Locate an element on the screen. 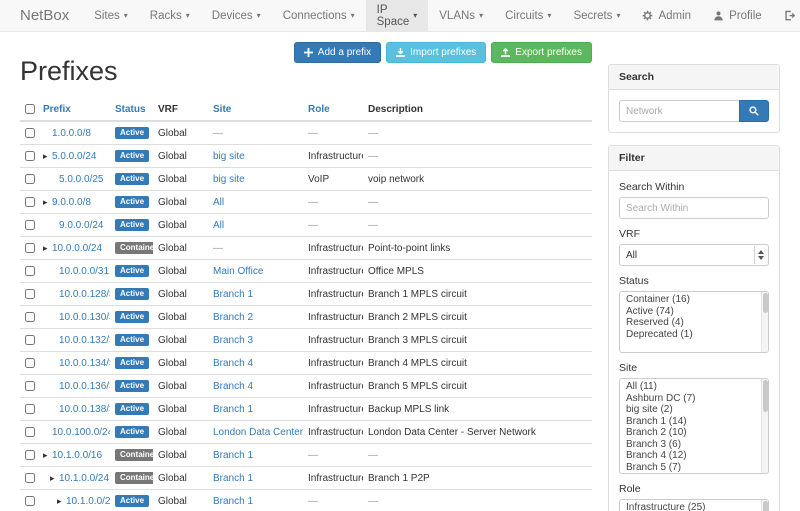 This screenshot has width=800, height=511. nav-item-connections: Connections ▾ is located at coordinates (319, 15).